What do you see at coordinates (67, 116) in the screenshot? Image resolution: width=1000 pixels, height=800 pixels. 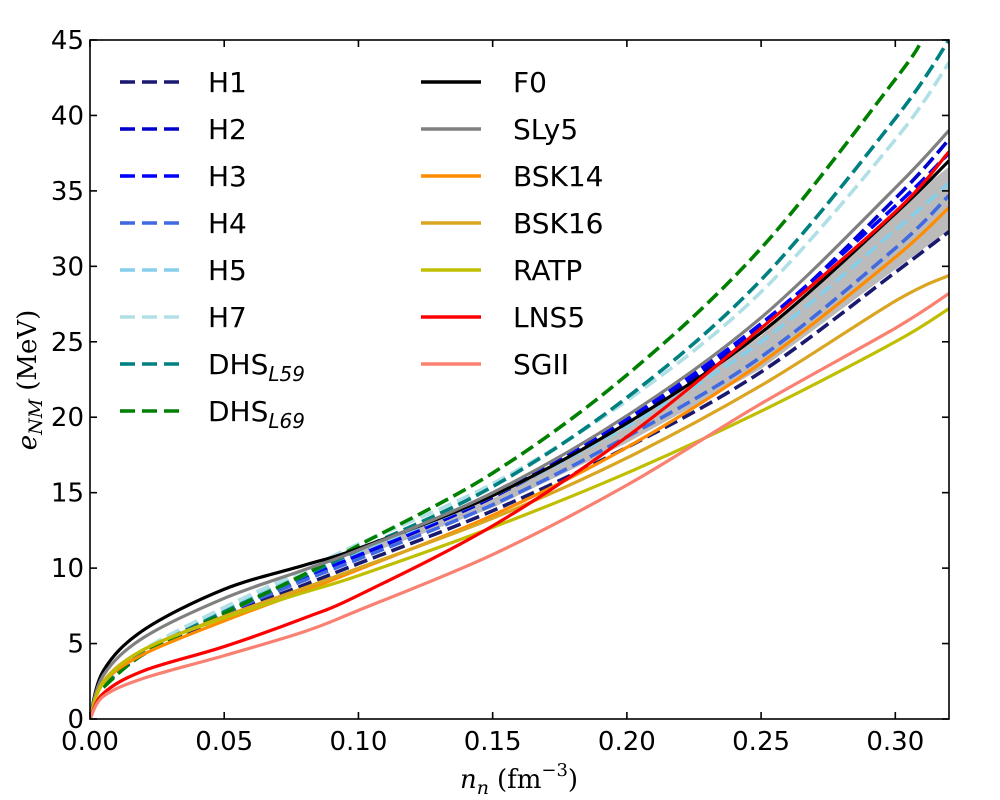 I see `y-tick-label: 40` at bounding box center [67, 116].